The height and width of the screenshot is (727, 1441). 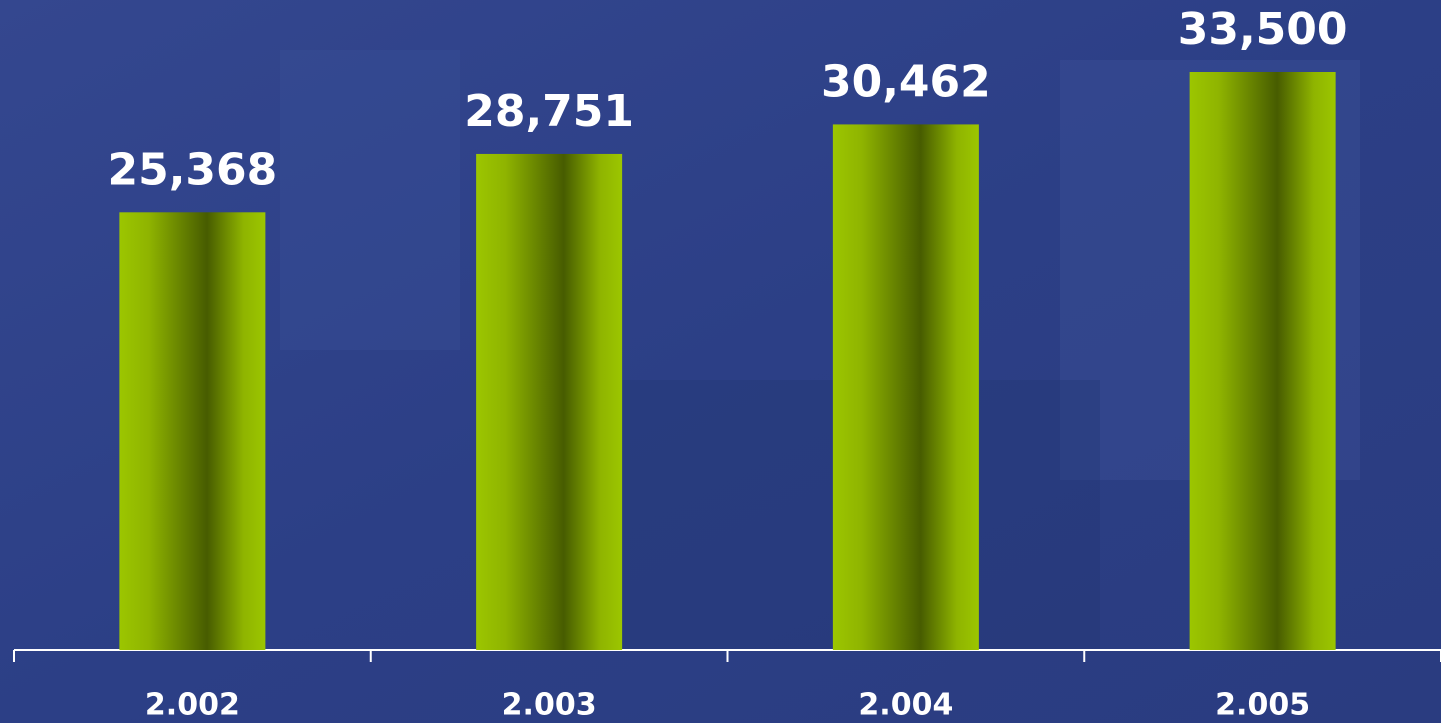 I want to click on value-label: 30,462, so click(x=906, y=81).